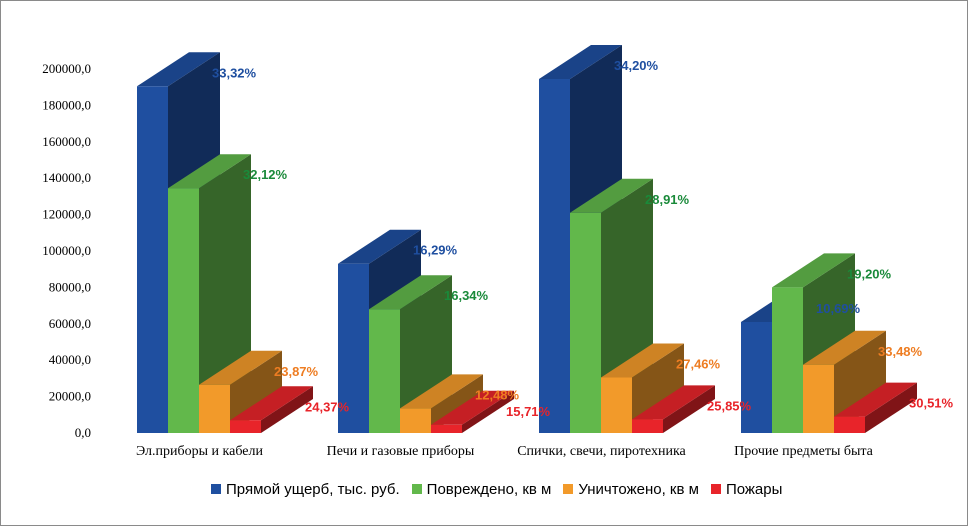  What do you see at coordinates (66, 214) in the screenshot?
I see `y-tick-label: 120000,0` at bounding box center [66, 214].